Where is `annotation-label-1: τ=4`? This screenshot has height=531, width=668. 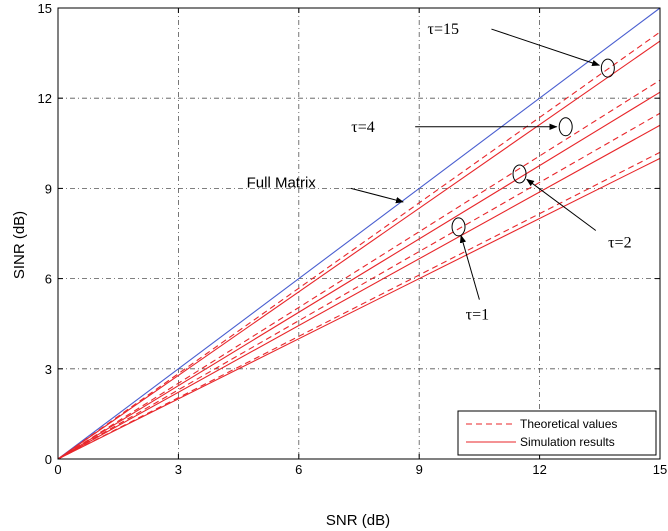
annotation-label-1: τ=4 is located at coordinates (362, 127).